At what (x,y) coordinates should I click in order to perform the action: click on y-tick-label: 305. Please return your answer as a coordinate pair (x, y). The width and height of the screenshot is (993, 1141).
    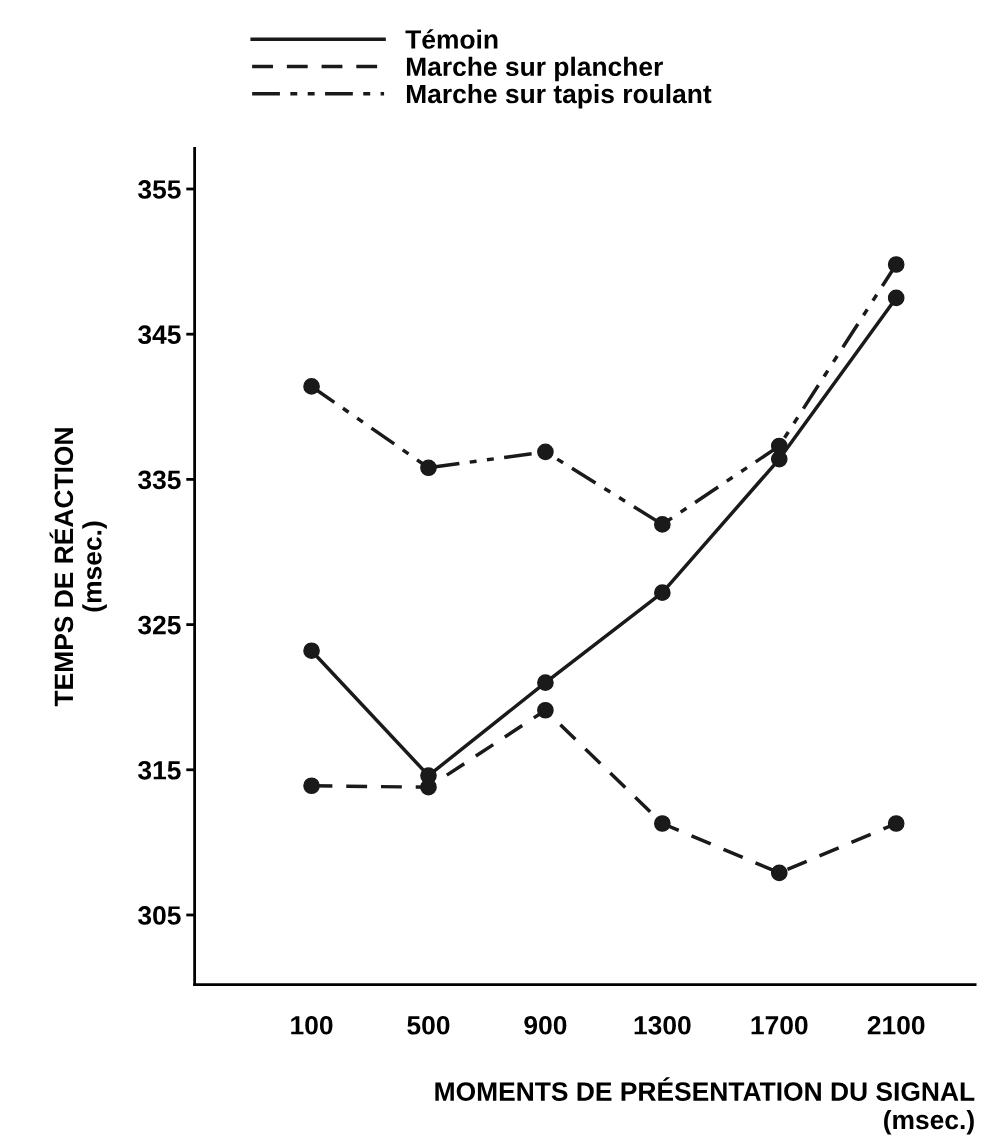
    Looking at the image, I should click on (159, 915).